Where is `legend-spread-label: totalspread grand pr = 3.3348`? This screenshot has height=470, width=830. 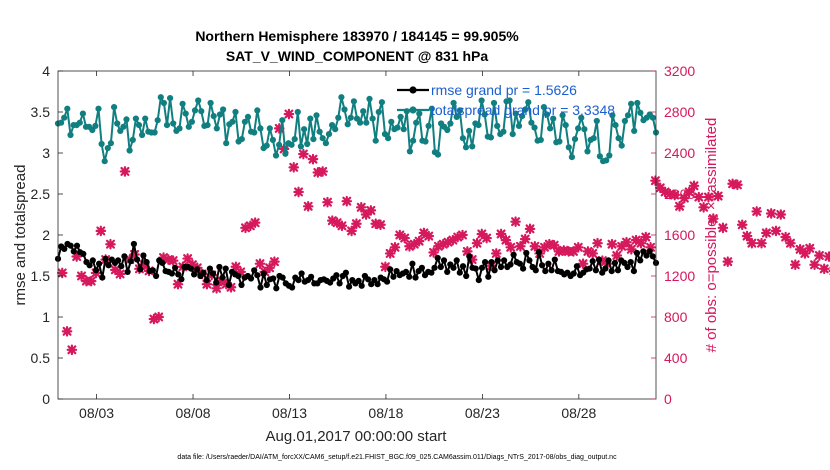 legend-spread-label: totalspread grand pr = 3.3348 is located at coordinates (523, 110).